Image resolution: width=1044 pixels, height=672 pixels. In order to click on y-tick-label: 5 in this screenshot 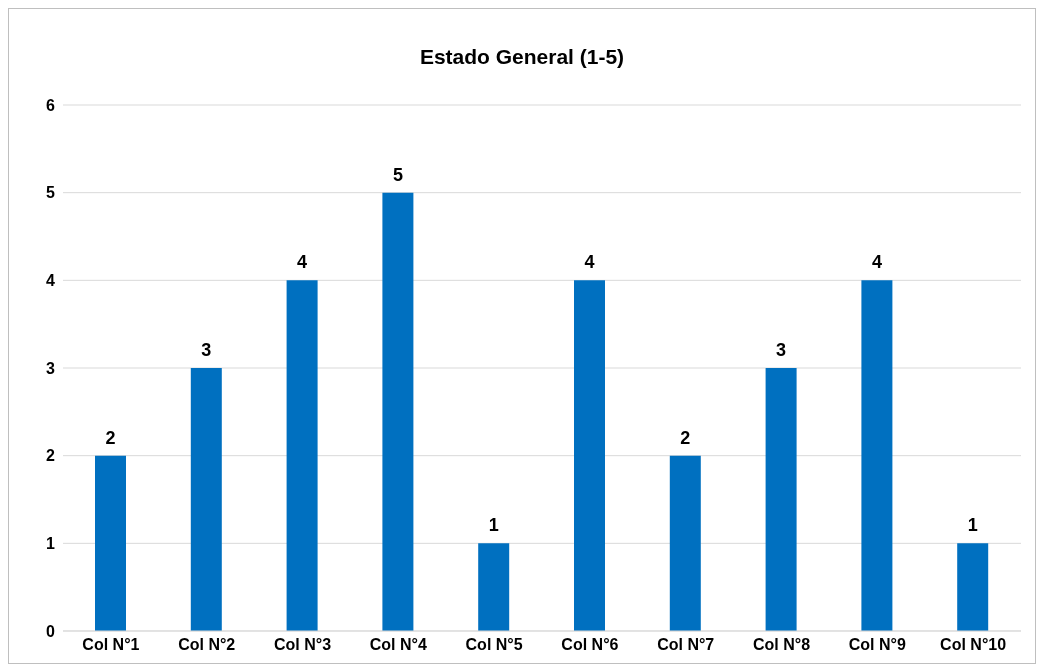, I will do `click(51, 193)`.